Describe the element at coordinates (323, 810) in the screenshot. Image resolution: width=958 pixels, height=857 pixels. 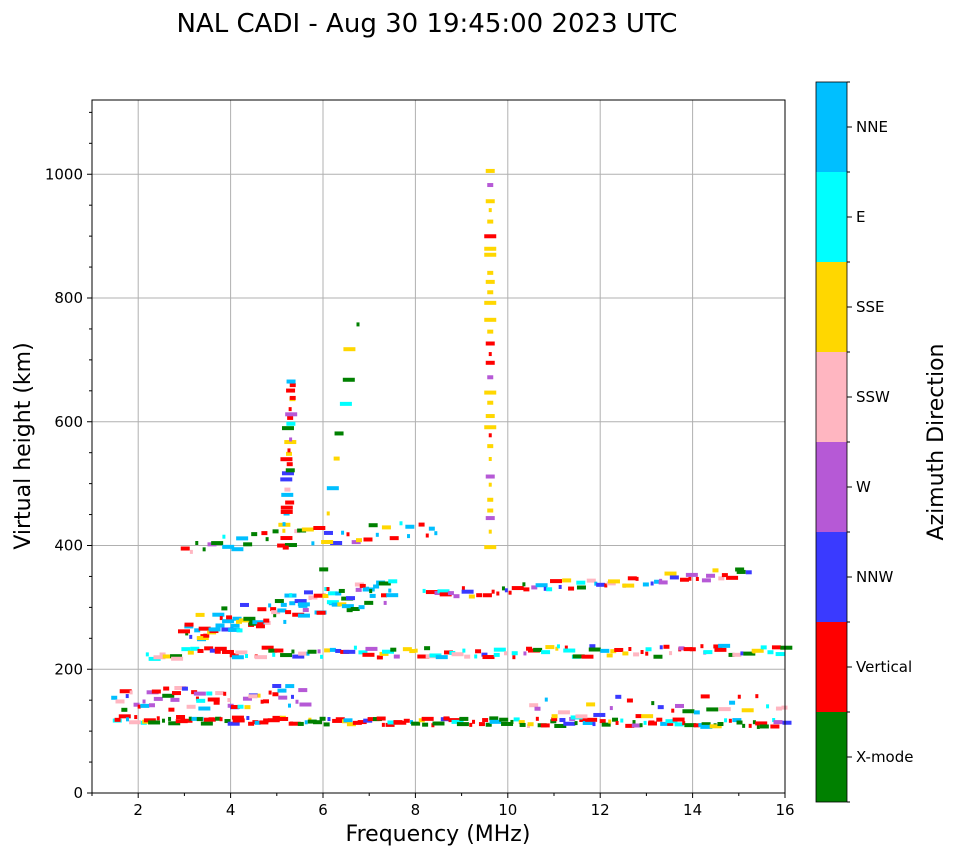
I see `x-tick-label: 6` at that location.